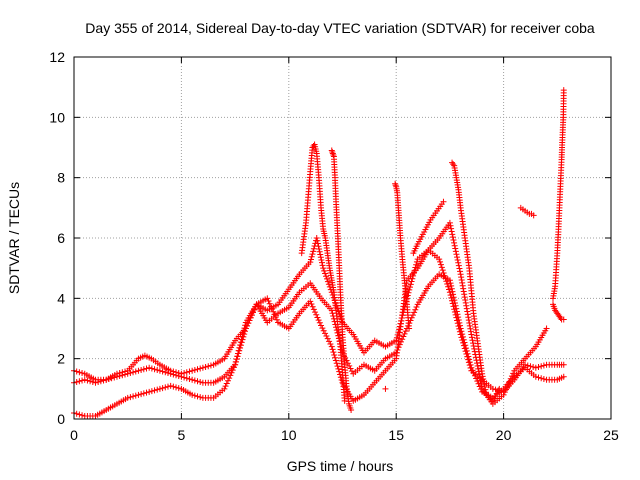  Describe the element at coordinates (289, 435) in the screenshot. I see `x-tick-label: 10` at that location.